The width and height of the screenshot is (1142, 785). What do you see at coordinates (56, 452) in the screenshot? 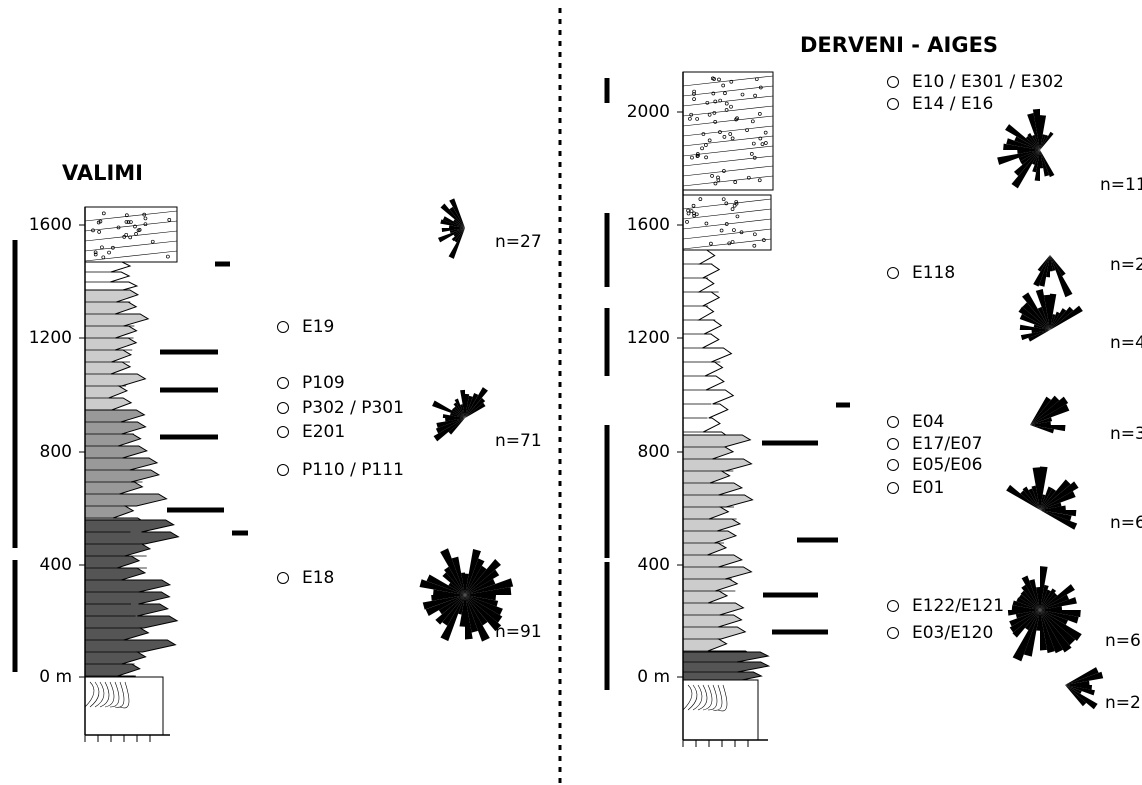
I see `axis-label: 800` at bounding box center [56, 452].